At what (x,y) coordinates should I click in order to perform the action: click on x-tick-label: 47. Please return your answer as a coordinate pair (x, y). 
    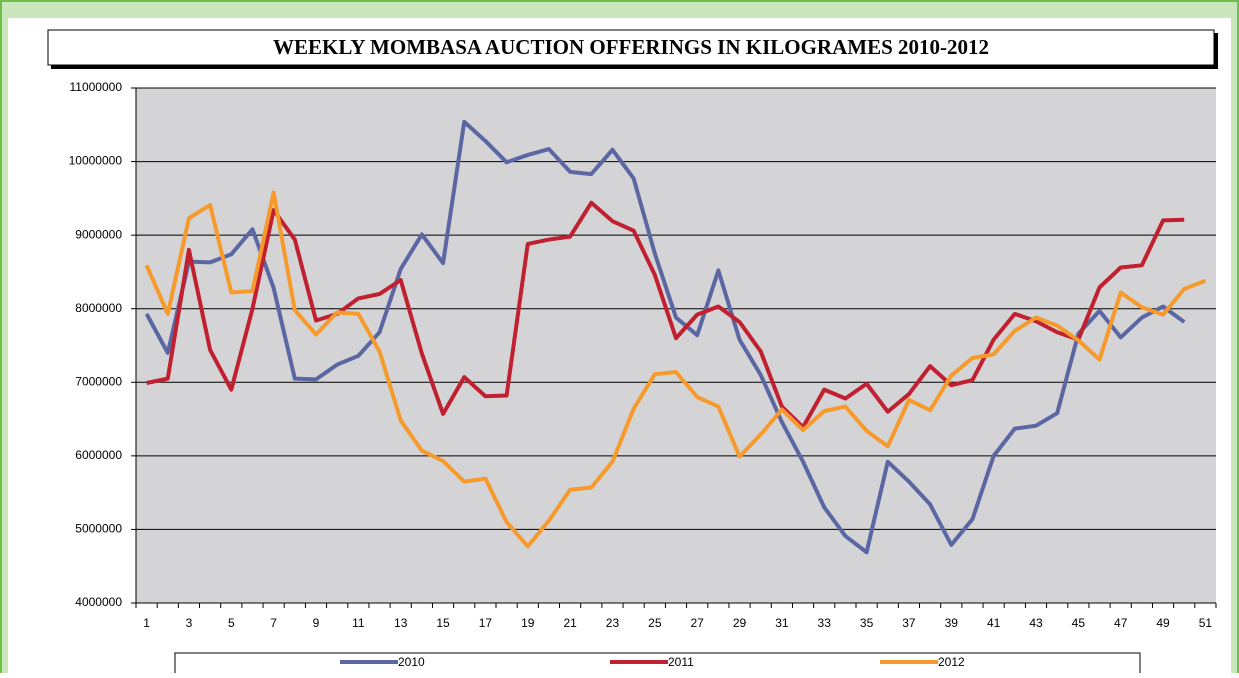
    Looking at the image, I should click on (1121, 623).